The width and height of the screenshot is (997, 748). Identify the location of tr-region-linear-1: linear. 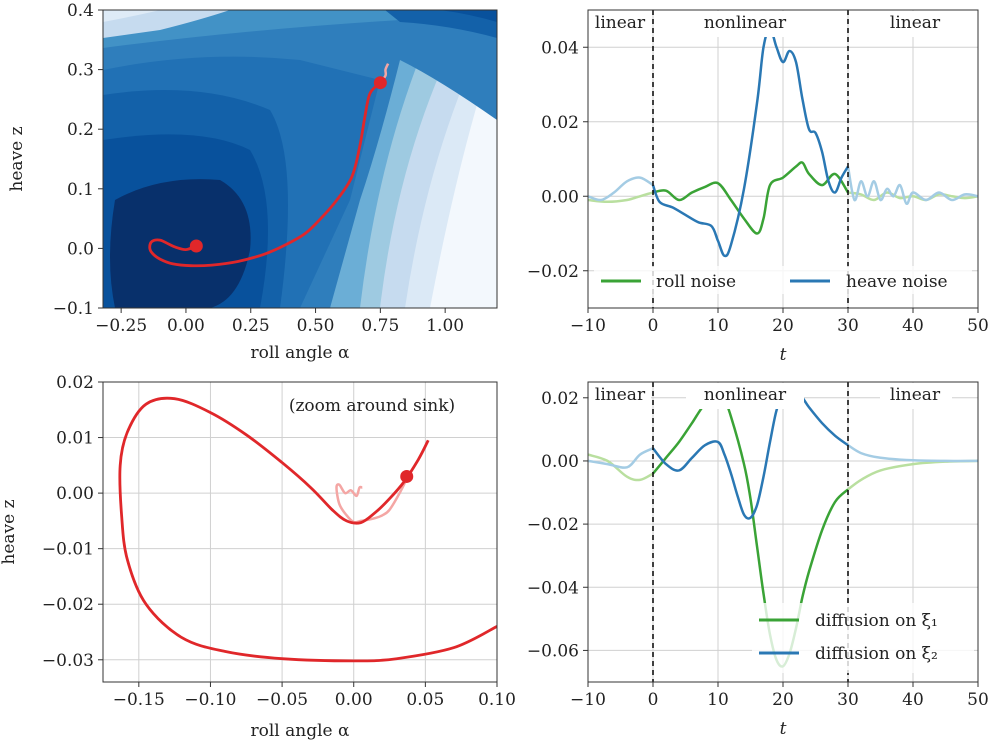
(620, 23).